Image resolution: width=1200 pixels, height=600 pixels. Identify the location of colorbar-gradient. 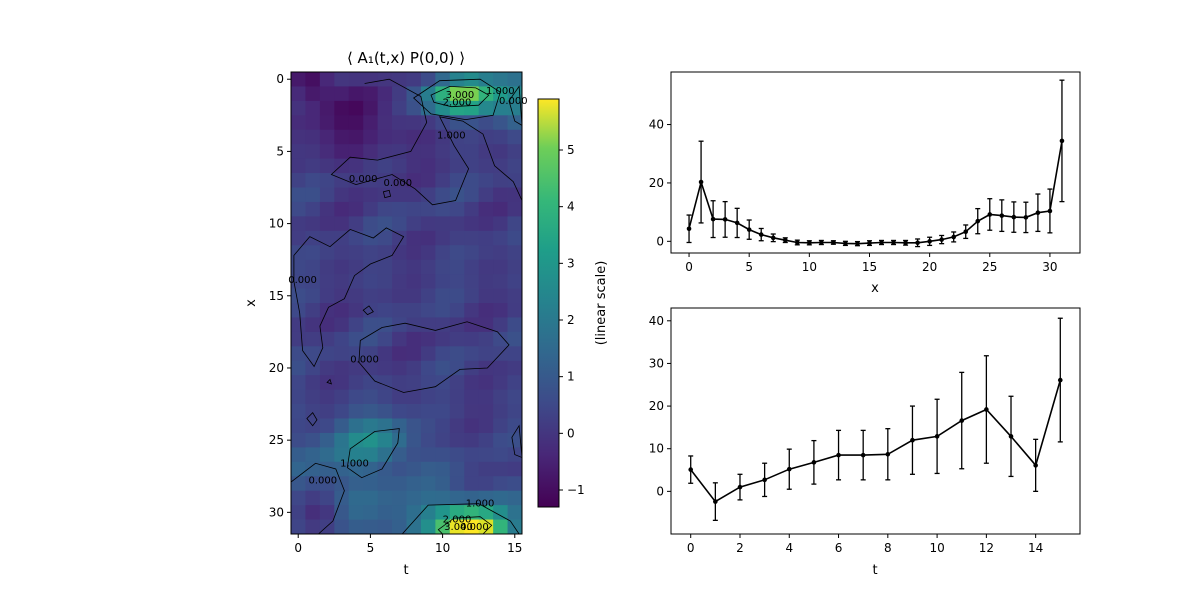
(548, 303).